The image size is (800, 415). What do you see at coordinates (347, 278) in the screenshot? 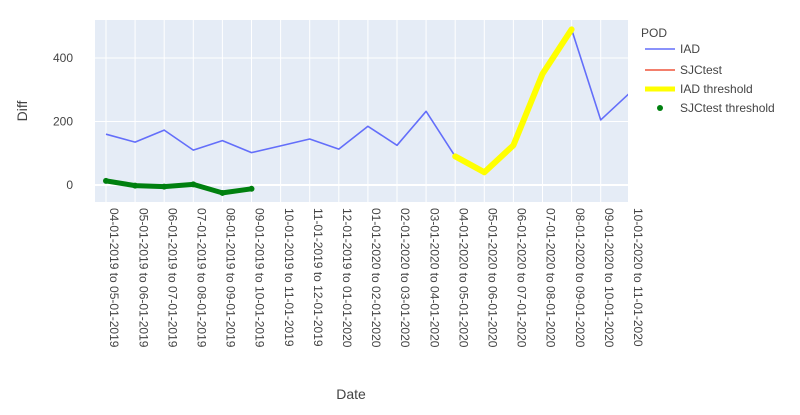
I see `x-tick-label: 12-01-2019 to 01-01-2020` at bounding box center [347, 278].